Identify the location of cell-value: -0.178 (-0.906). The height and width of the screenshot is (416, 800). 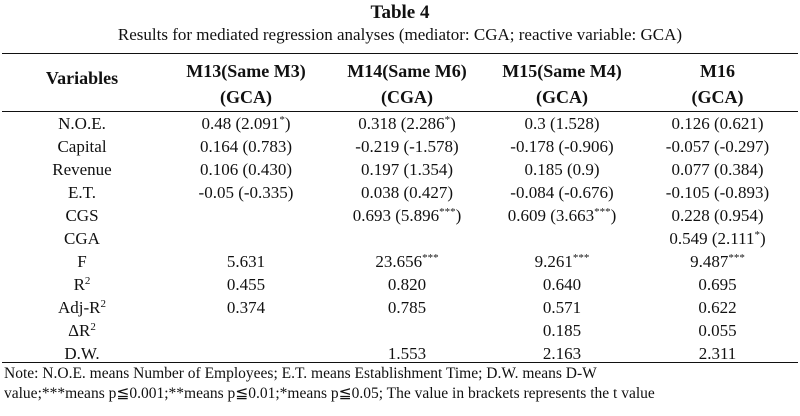
(562, 146).